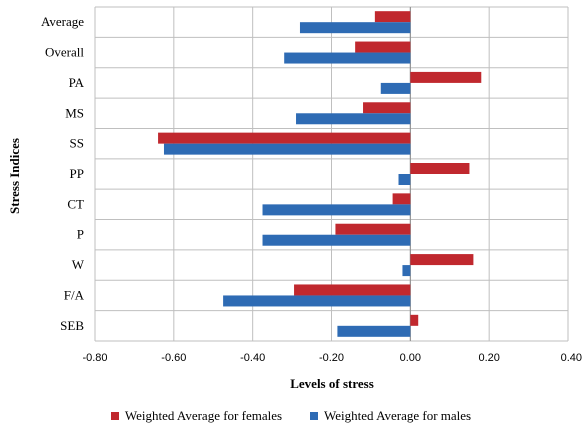  I want to click on x-tick-labels: -0.80 -0.60 -0.40 -0.20 0.00 0.20 0.40, so click(332, 358).